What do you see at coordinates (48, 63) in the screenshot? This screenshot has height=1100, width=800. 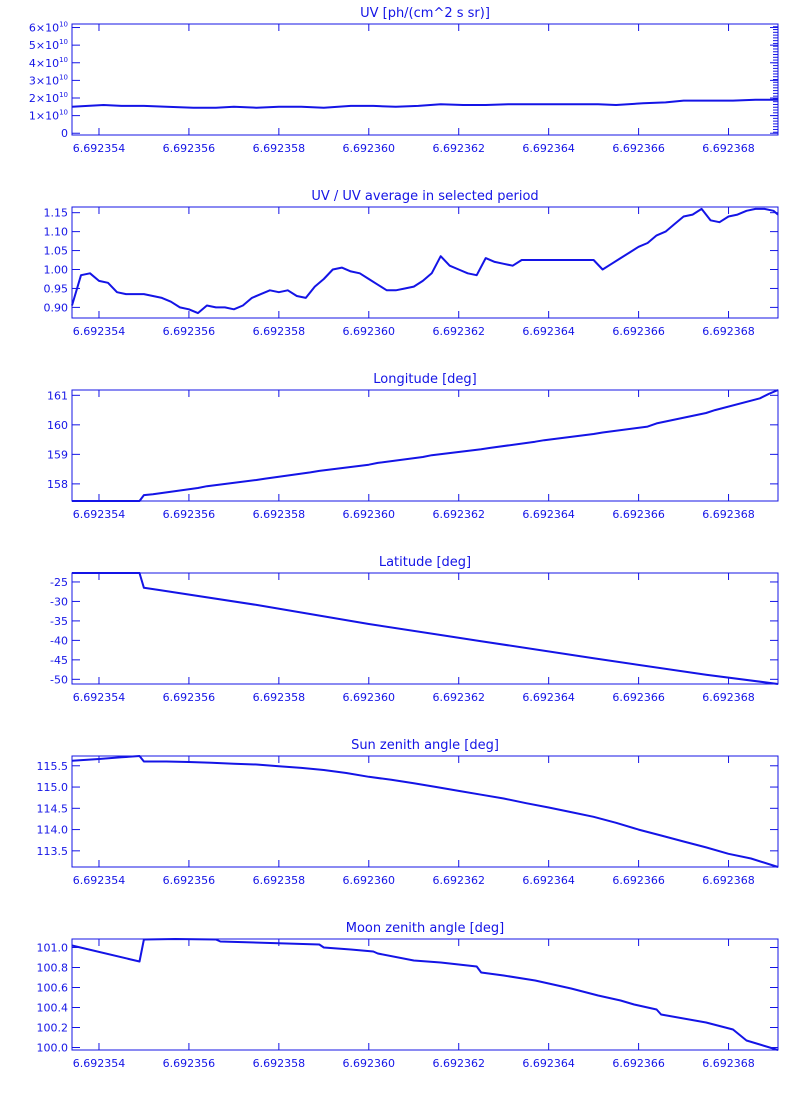 I see `y-tick-label: 4×10¹⁰` at bounding box center [48, 63].